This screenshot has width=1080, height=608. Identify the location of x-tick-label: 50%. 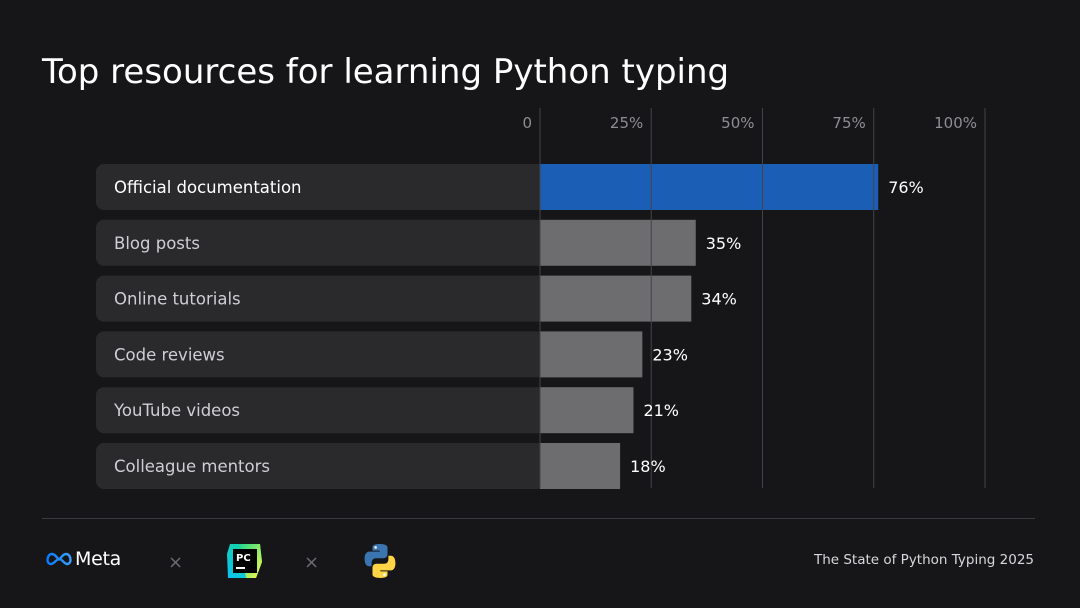
(737, 123).